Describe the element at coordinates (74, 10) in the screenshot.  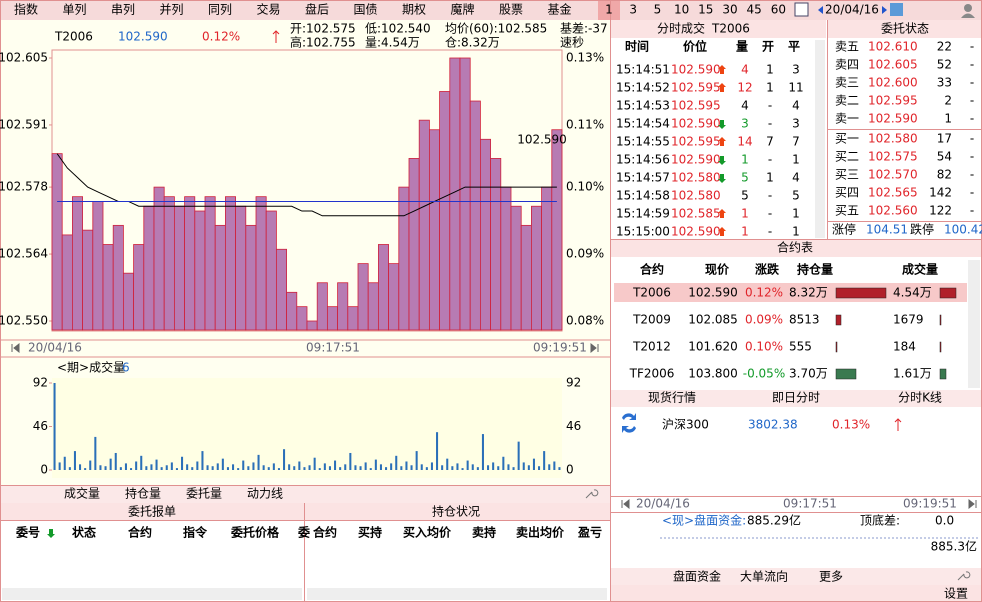
I see `tab: 单列` at that location.